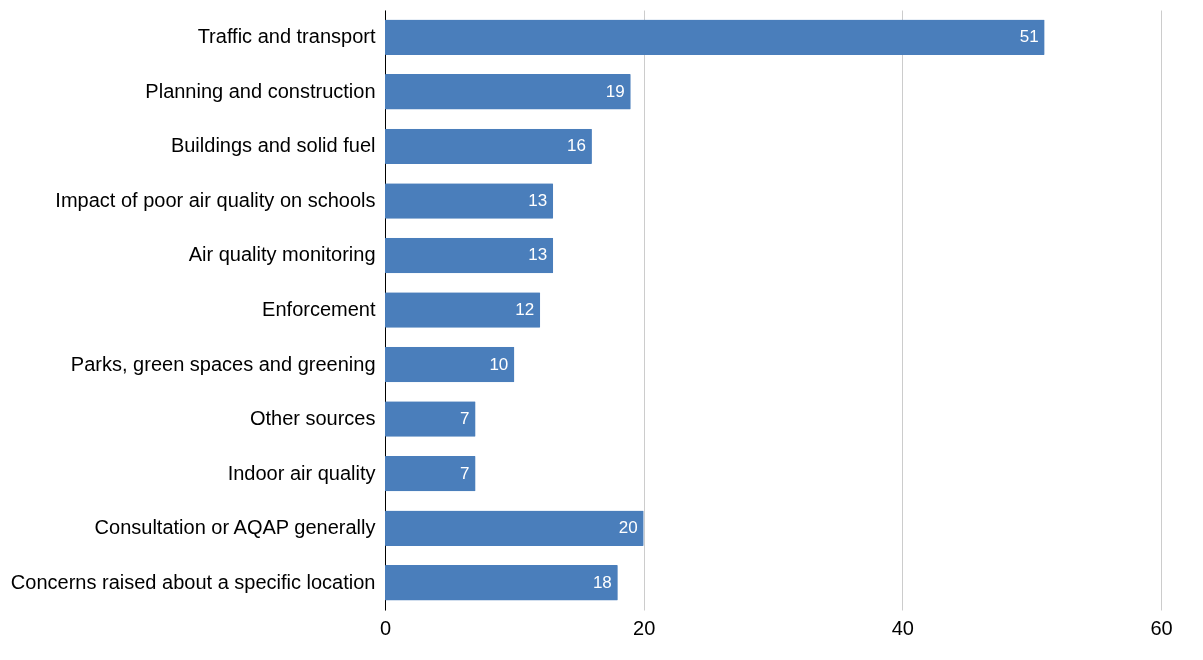 The image size is (1203, 660). I want to click on x-tick-label: 40, so click(902, 627).